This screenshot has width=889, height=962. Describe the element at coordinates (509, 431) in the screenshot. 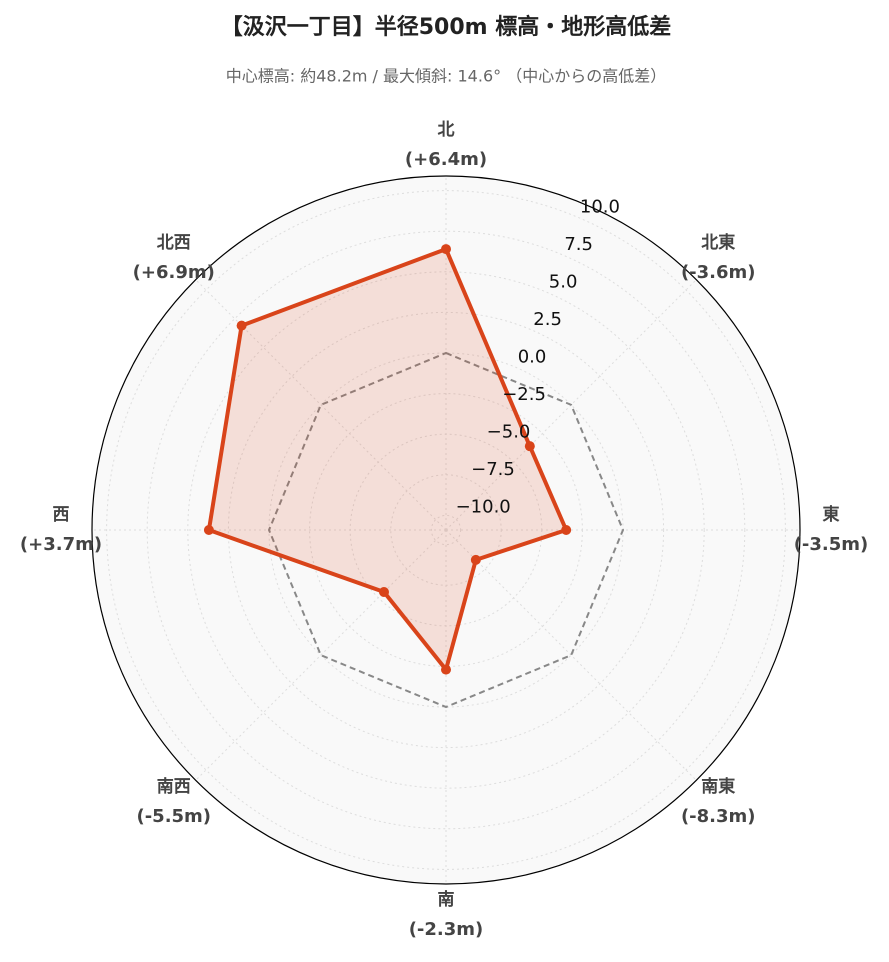

I see `r-tick-label: −5.0` at that location.